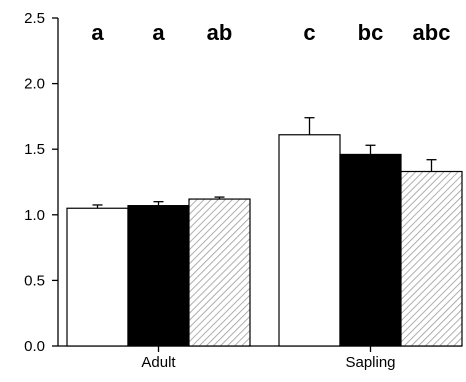 The width and height of the screenshot is (466, 382). Describe the element at coordinates (34, 18) in the screenshot. I see `y-tick-label: 2.5` at that location.